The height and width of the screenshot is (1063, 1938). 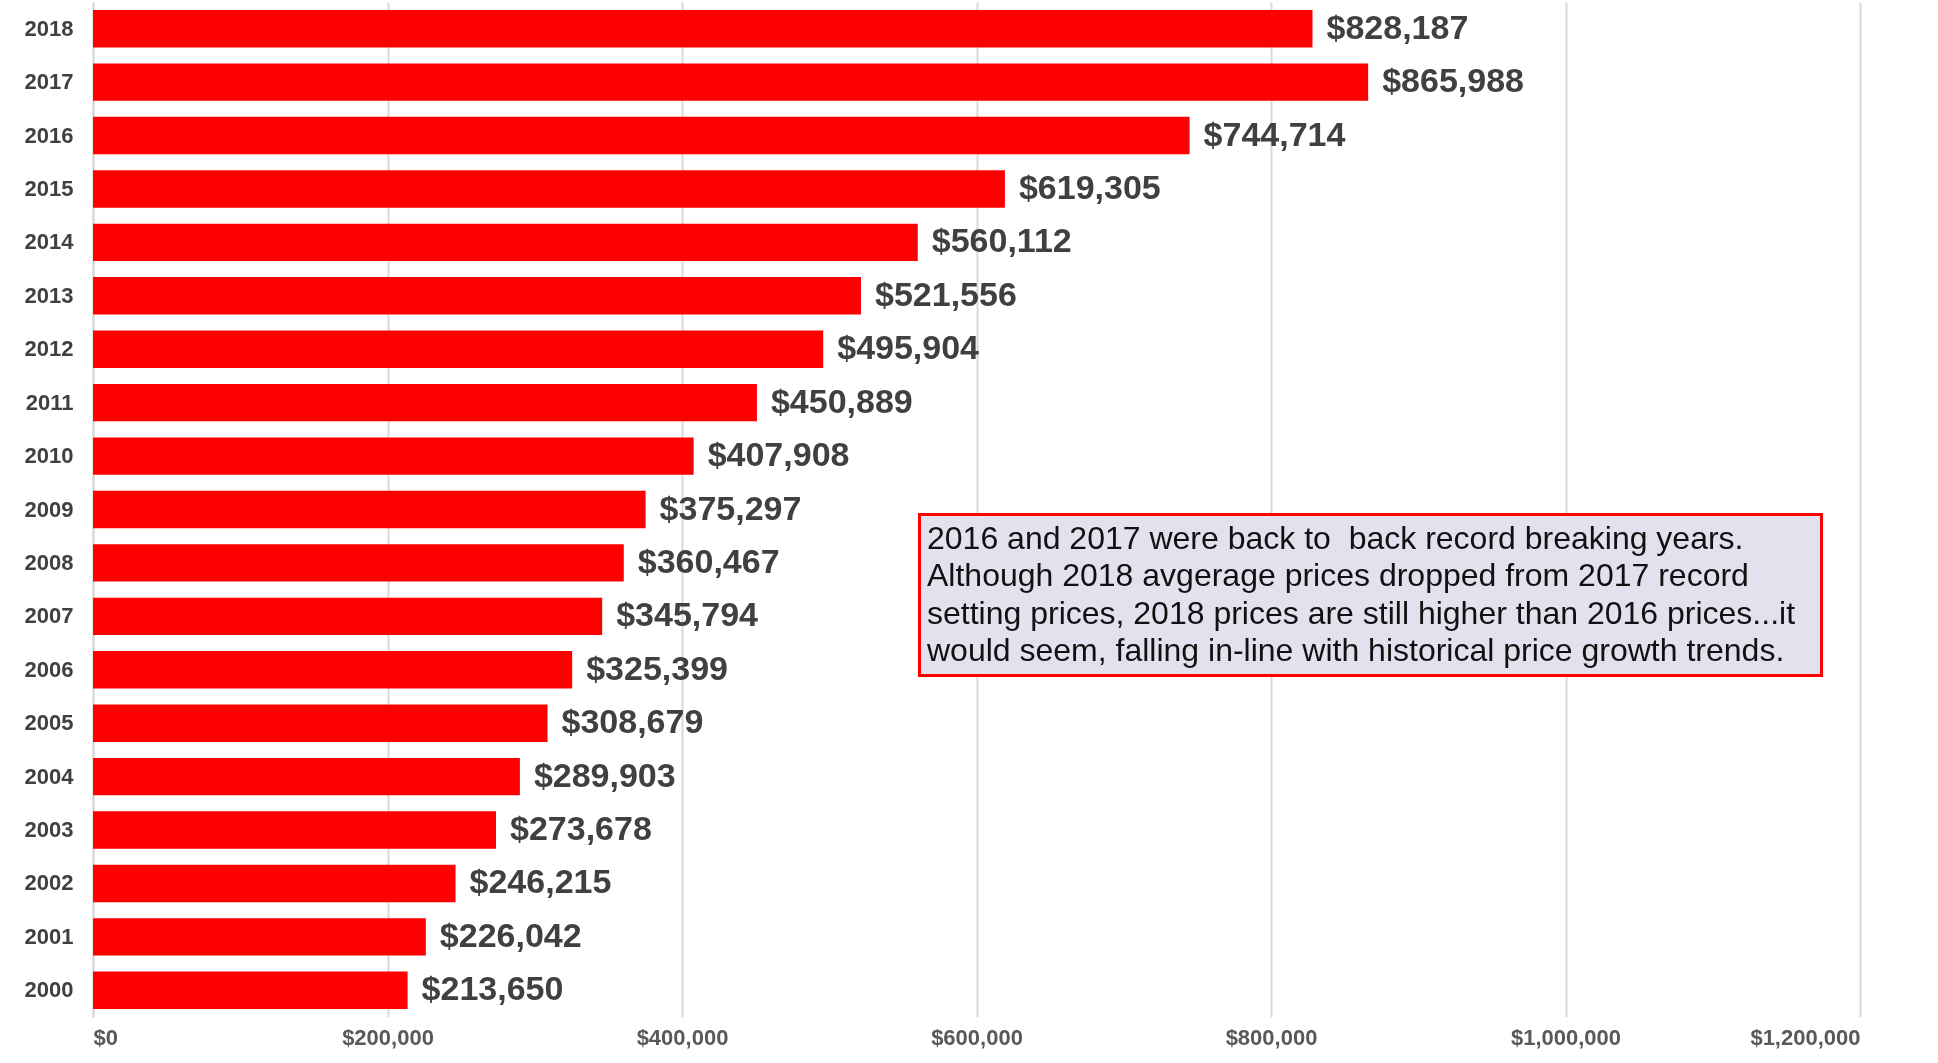 I want to click on y-tick-label: 2005, so click(x=49, y=723).